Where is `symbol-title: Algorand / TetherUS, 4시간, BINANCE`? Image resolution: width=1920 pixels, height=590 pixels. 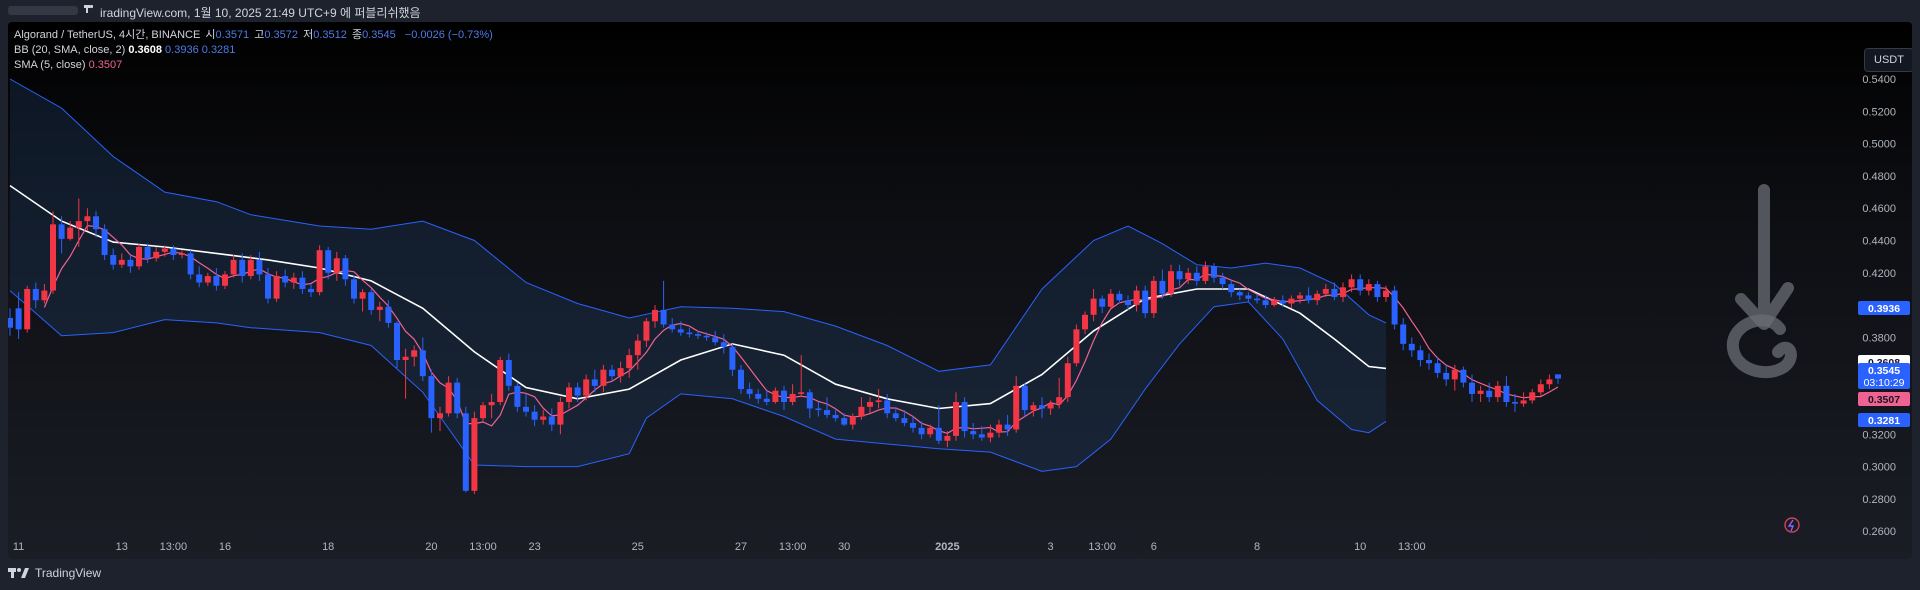
symbol-title: Algorand / TetherUS, 4시간, BINANCE is located at coordinates (107, 35).